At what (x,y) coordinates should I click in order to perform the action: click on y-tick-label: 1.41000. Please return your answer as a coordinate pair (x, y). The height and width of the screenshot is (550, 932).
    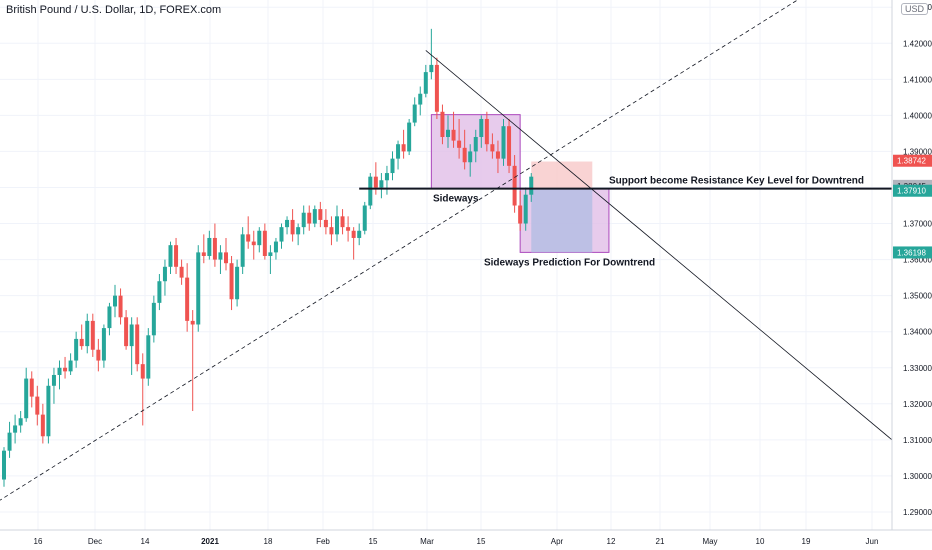
    Looking at the image, I should click on (917, 79).